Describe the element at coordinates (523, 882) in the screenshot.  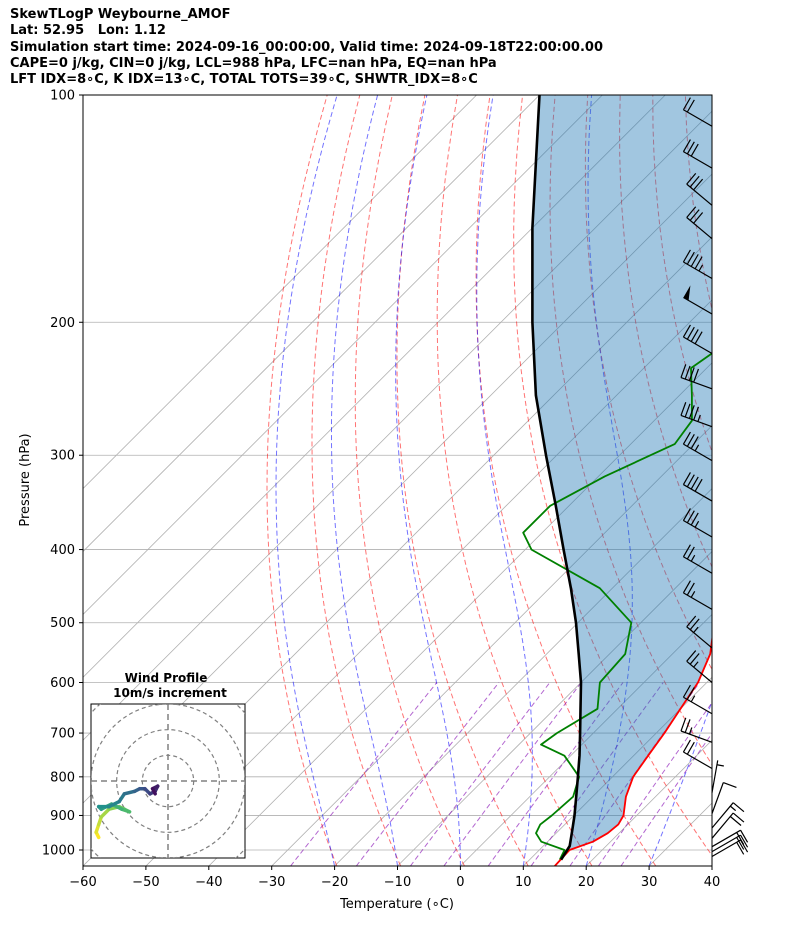
I see `x-tick-label: 10` at that location.